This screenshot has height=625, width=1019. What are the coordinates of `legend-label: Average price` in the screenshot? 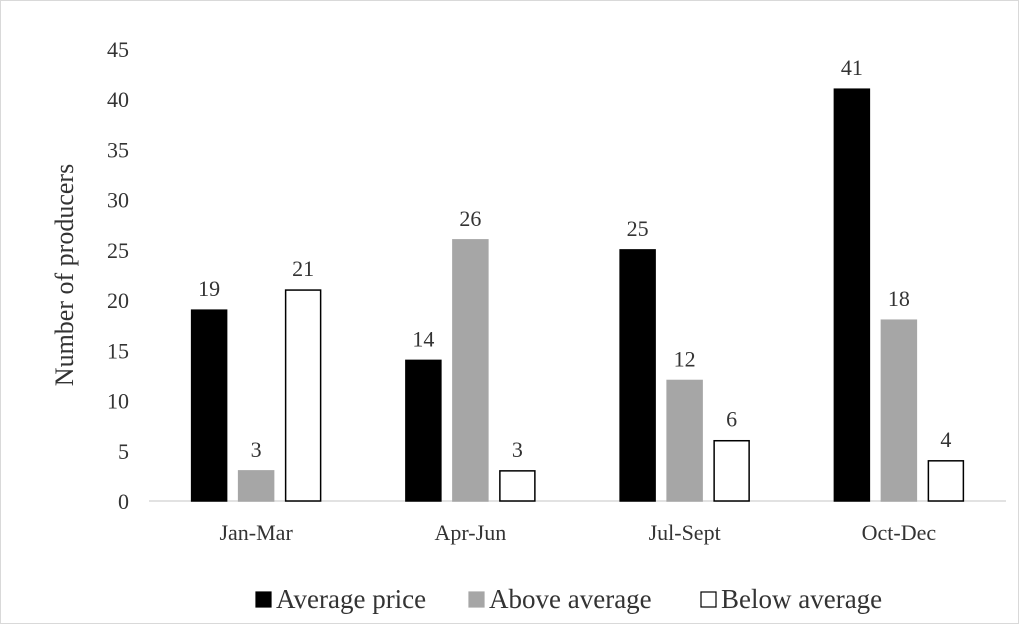 It's located at (351, 599).